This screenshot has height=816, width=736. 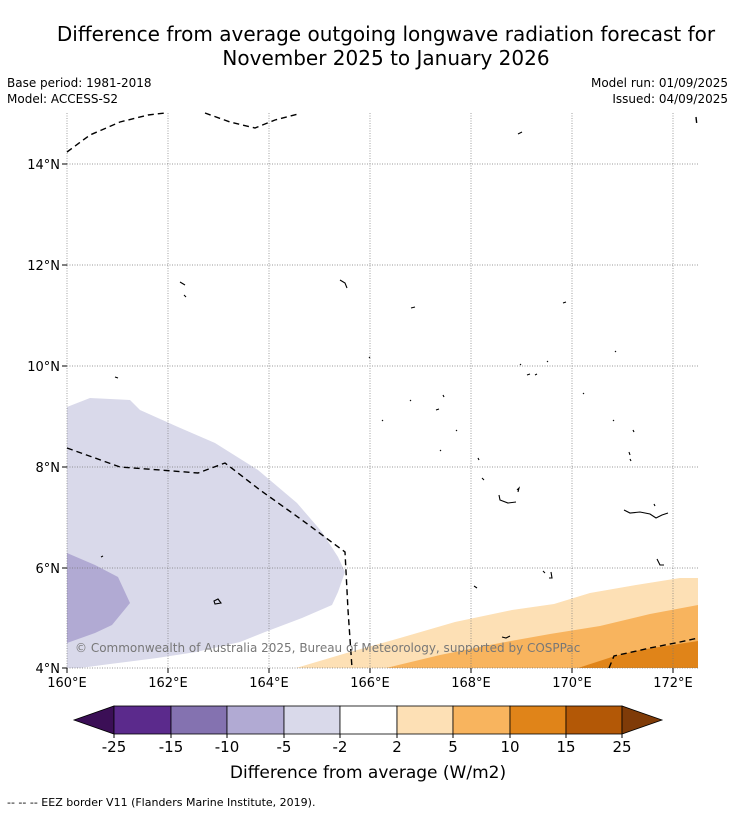 What do you see at coordinates (642, 720) in the screenshot?
I see `colorbar-max-extension` at bounding box center [642, 720].